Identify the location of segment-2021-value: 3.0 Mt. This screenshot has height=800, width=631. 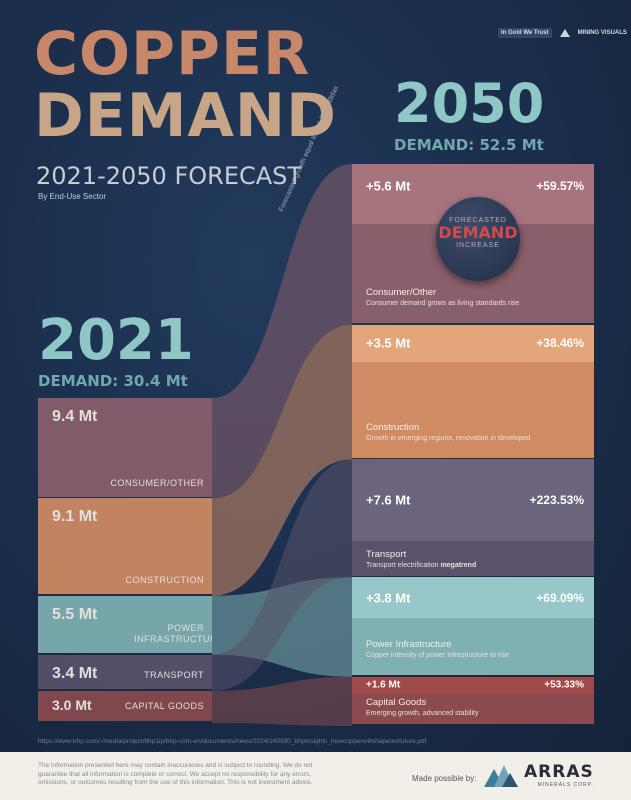
(72, 704).